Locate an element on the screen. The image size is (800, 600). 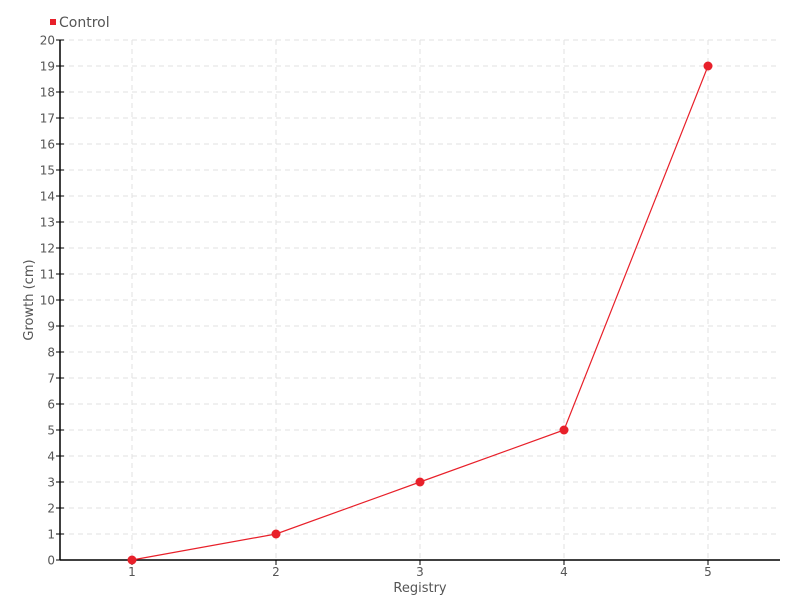
y-tick-label: 11 is located at coordinates (47, 275).